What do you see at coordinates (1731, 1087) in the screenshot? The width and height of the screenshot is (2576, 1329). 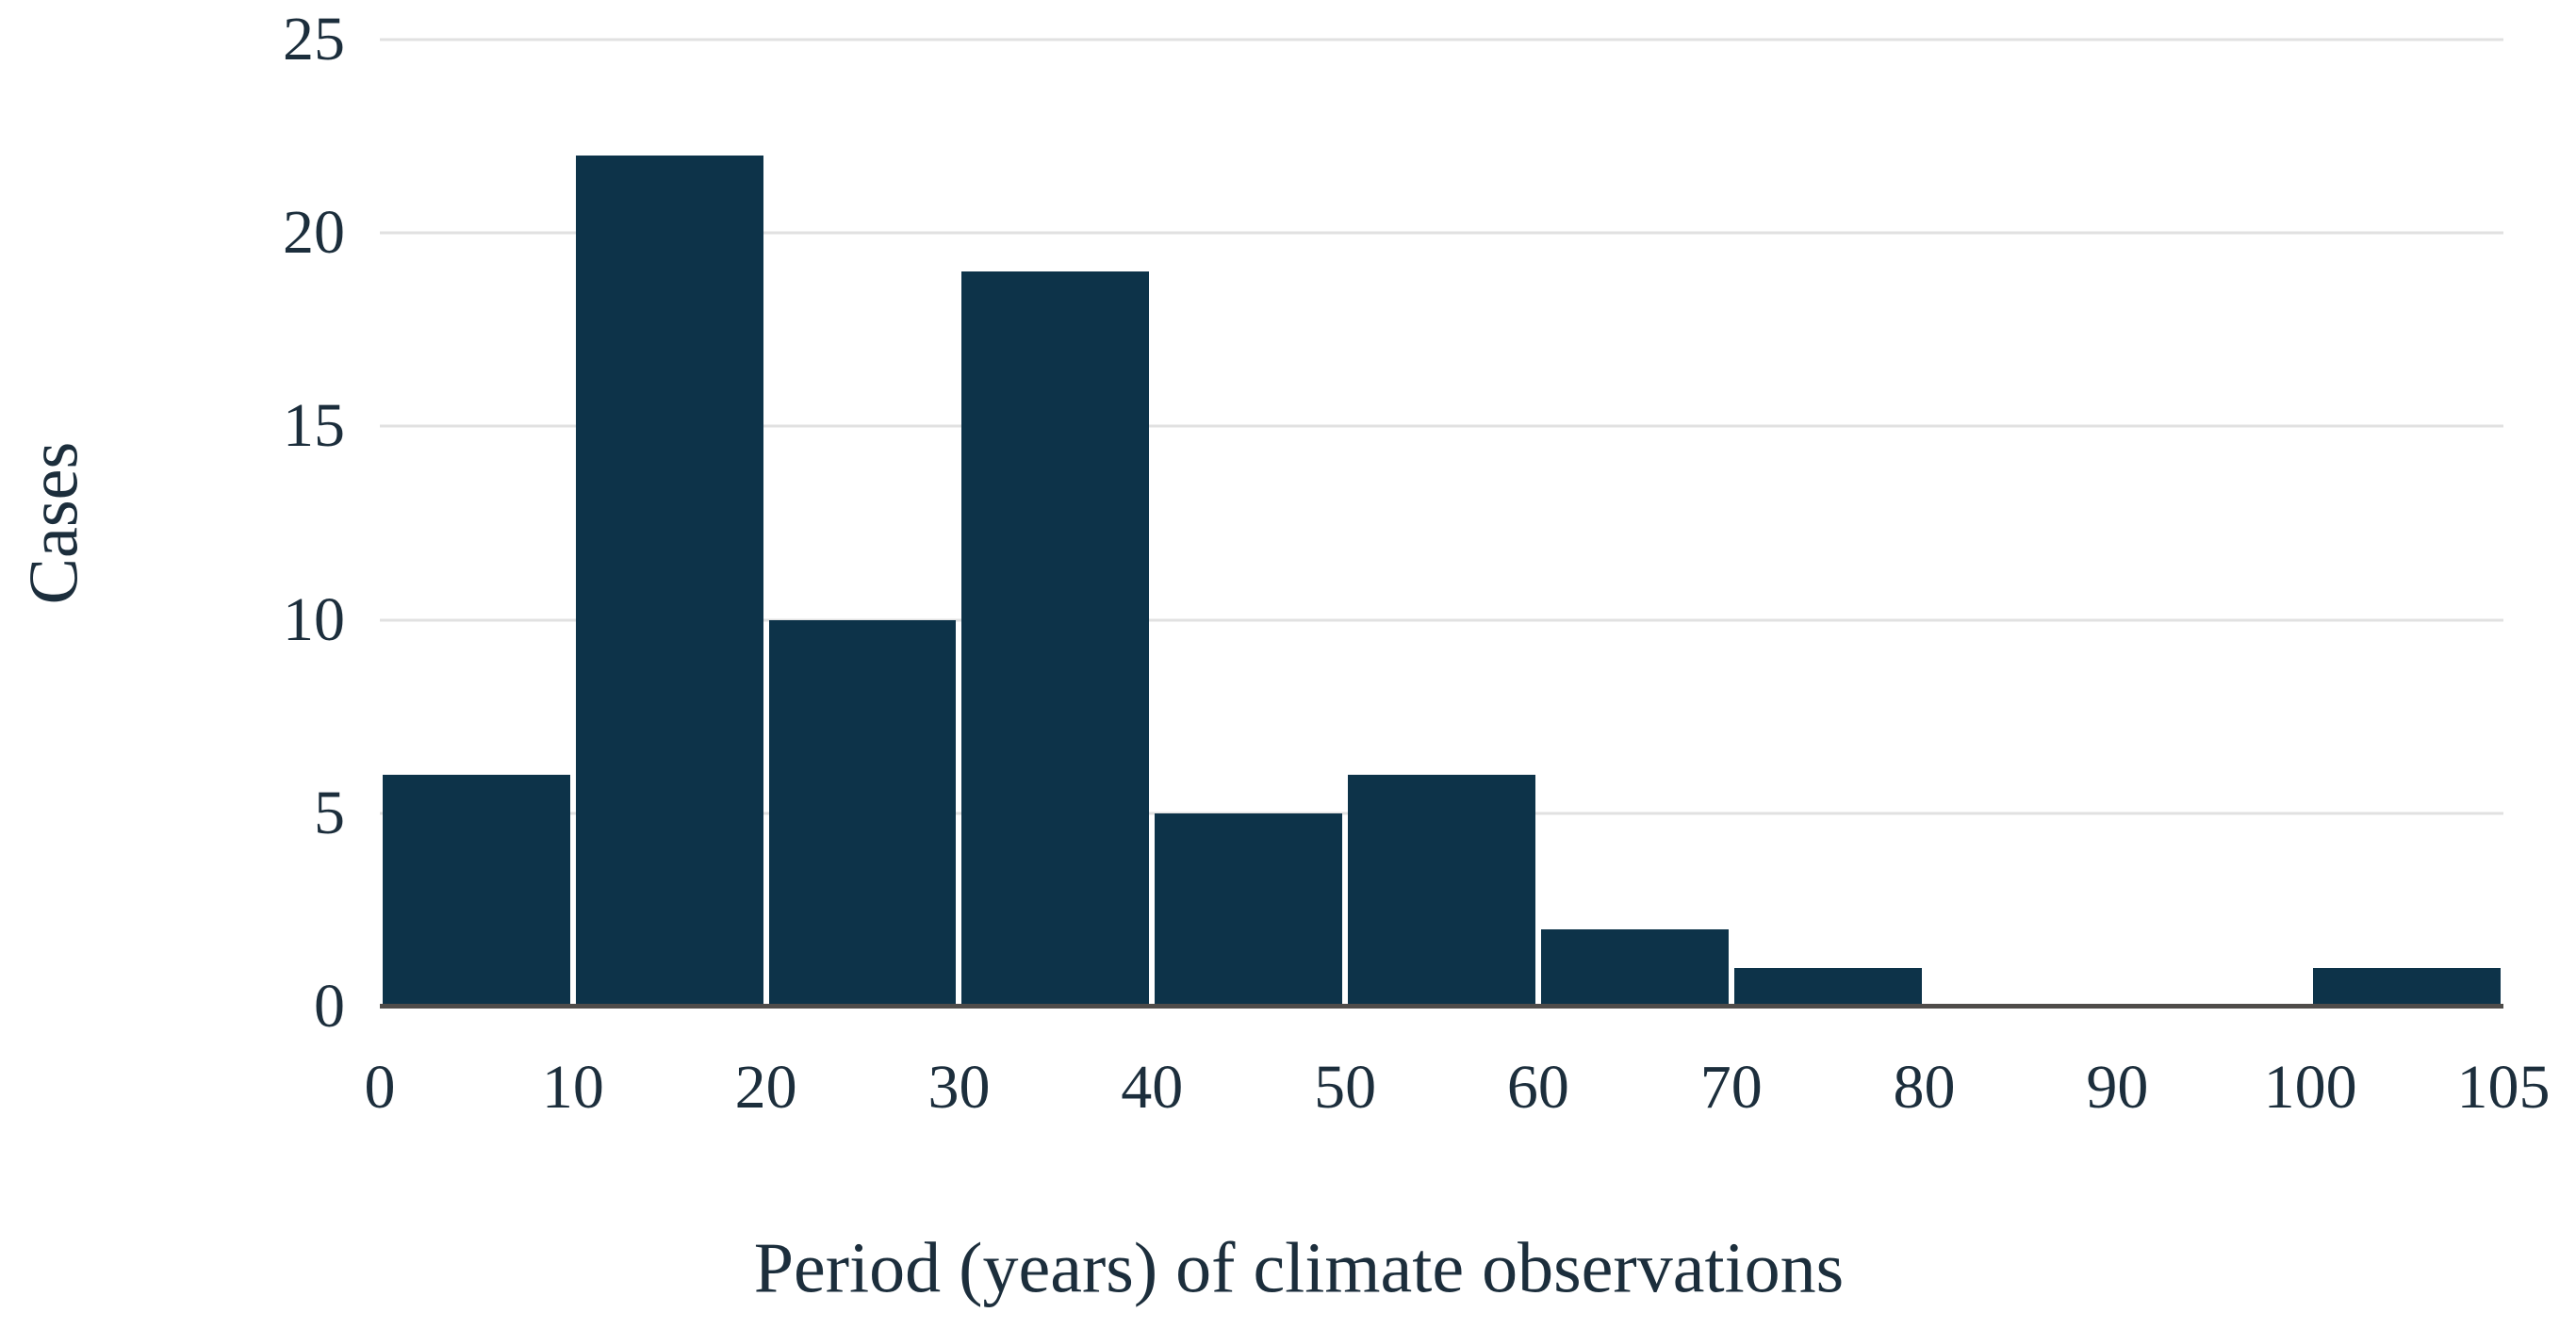 I see `x-tick-label: 70` at bounding box center [1731, 1087].